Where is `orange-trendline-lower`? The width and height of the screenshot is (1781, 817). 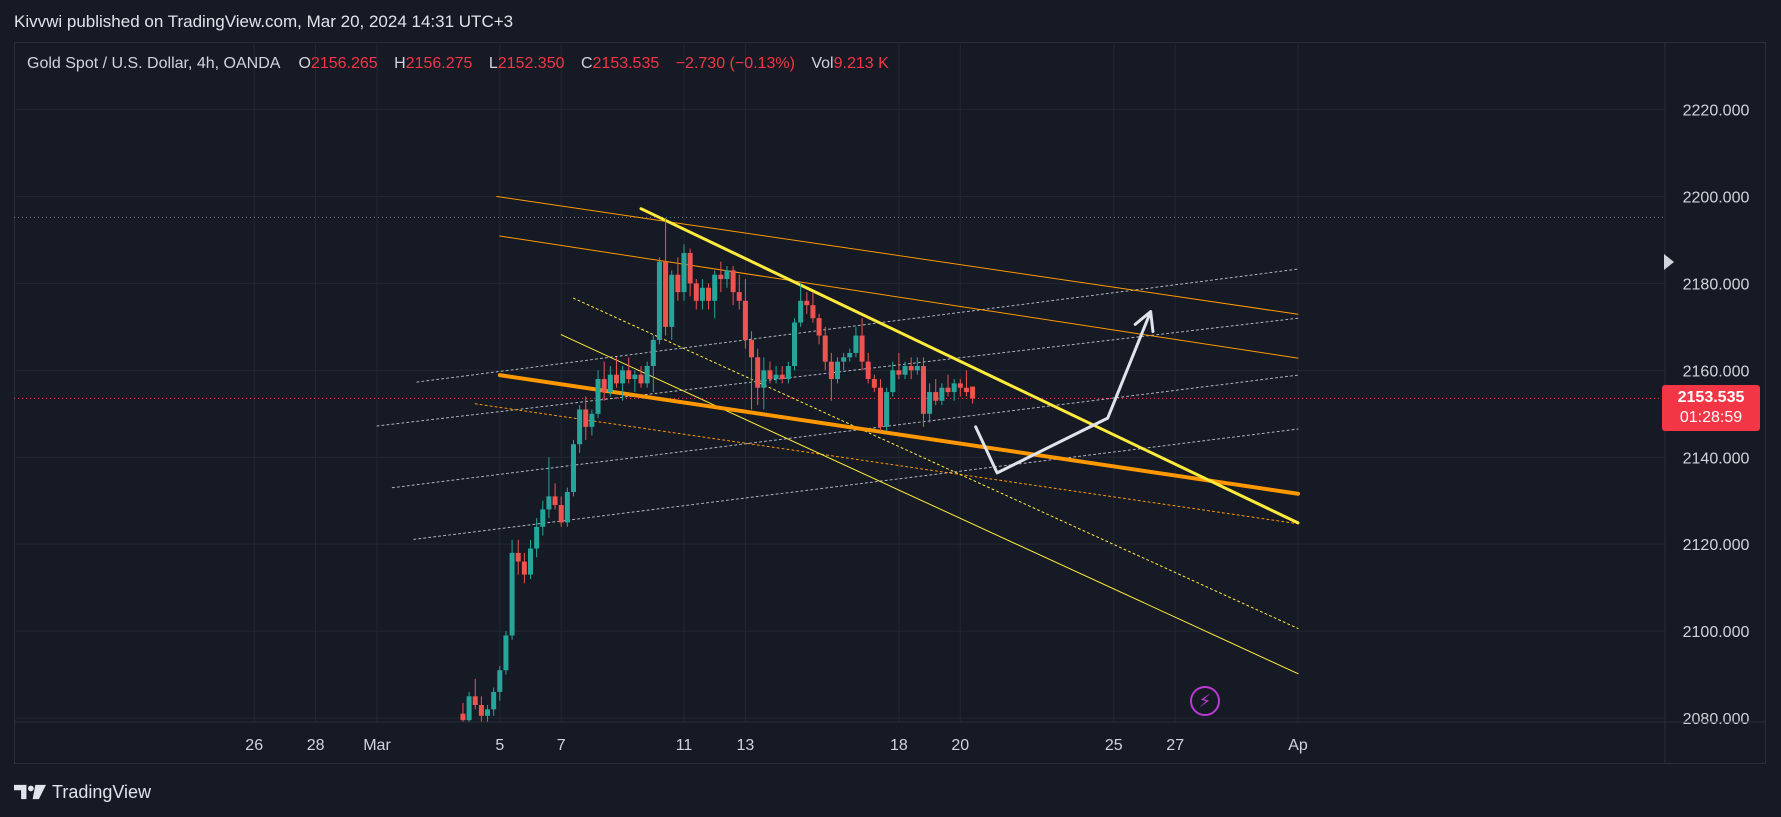 orange-trendline-lower is located at coordinates (886, 464).